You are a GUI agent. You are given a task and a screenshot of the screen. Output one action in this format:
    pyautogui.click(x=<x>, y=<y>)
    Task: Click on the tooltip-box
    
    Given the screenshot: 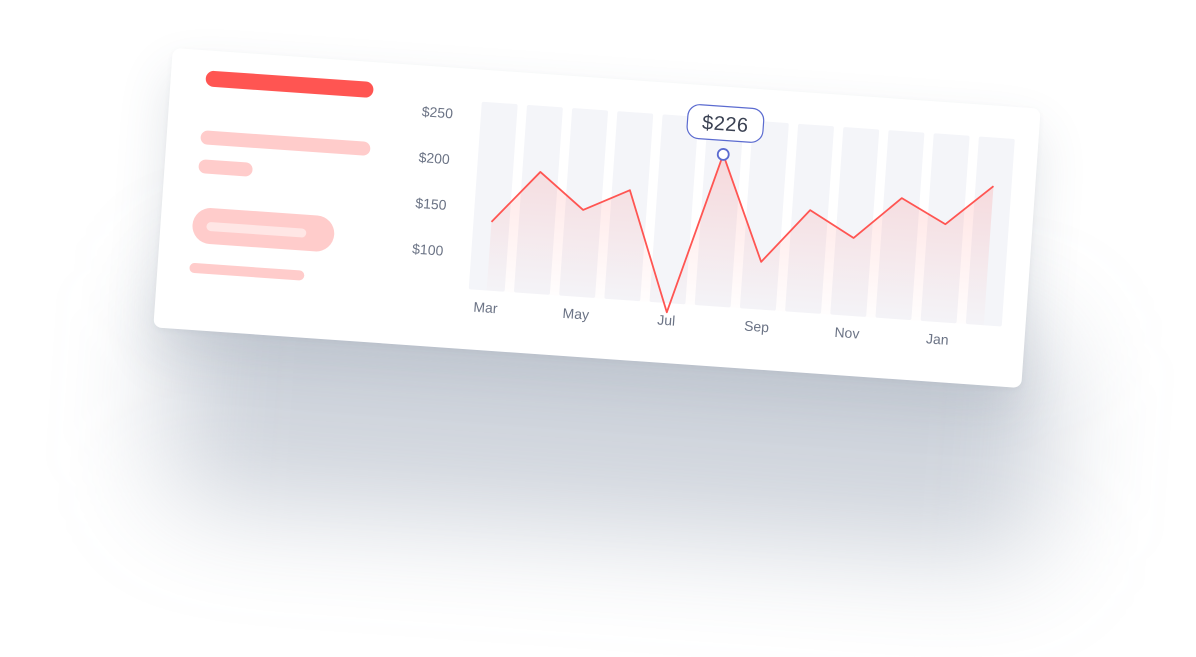 What is the action you would take?
    pyautogui.click(x=725, y=123)
    